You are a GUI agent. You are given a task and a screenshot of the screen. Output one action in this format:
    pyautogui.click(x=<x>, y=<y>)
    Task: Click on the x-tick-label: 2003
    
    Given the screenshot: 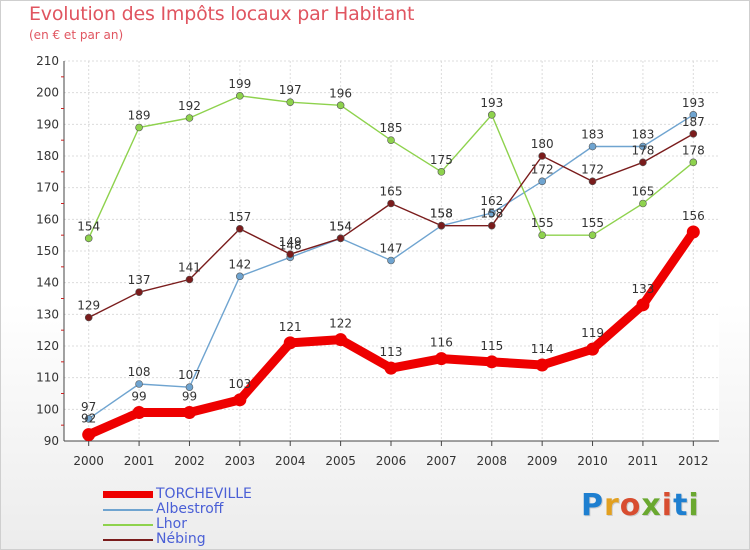 What is the action you would take?
    pyautogui.click(x=240, y=461)
    